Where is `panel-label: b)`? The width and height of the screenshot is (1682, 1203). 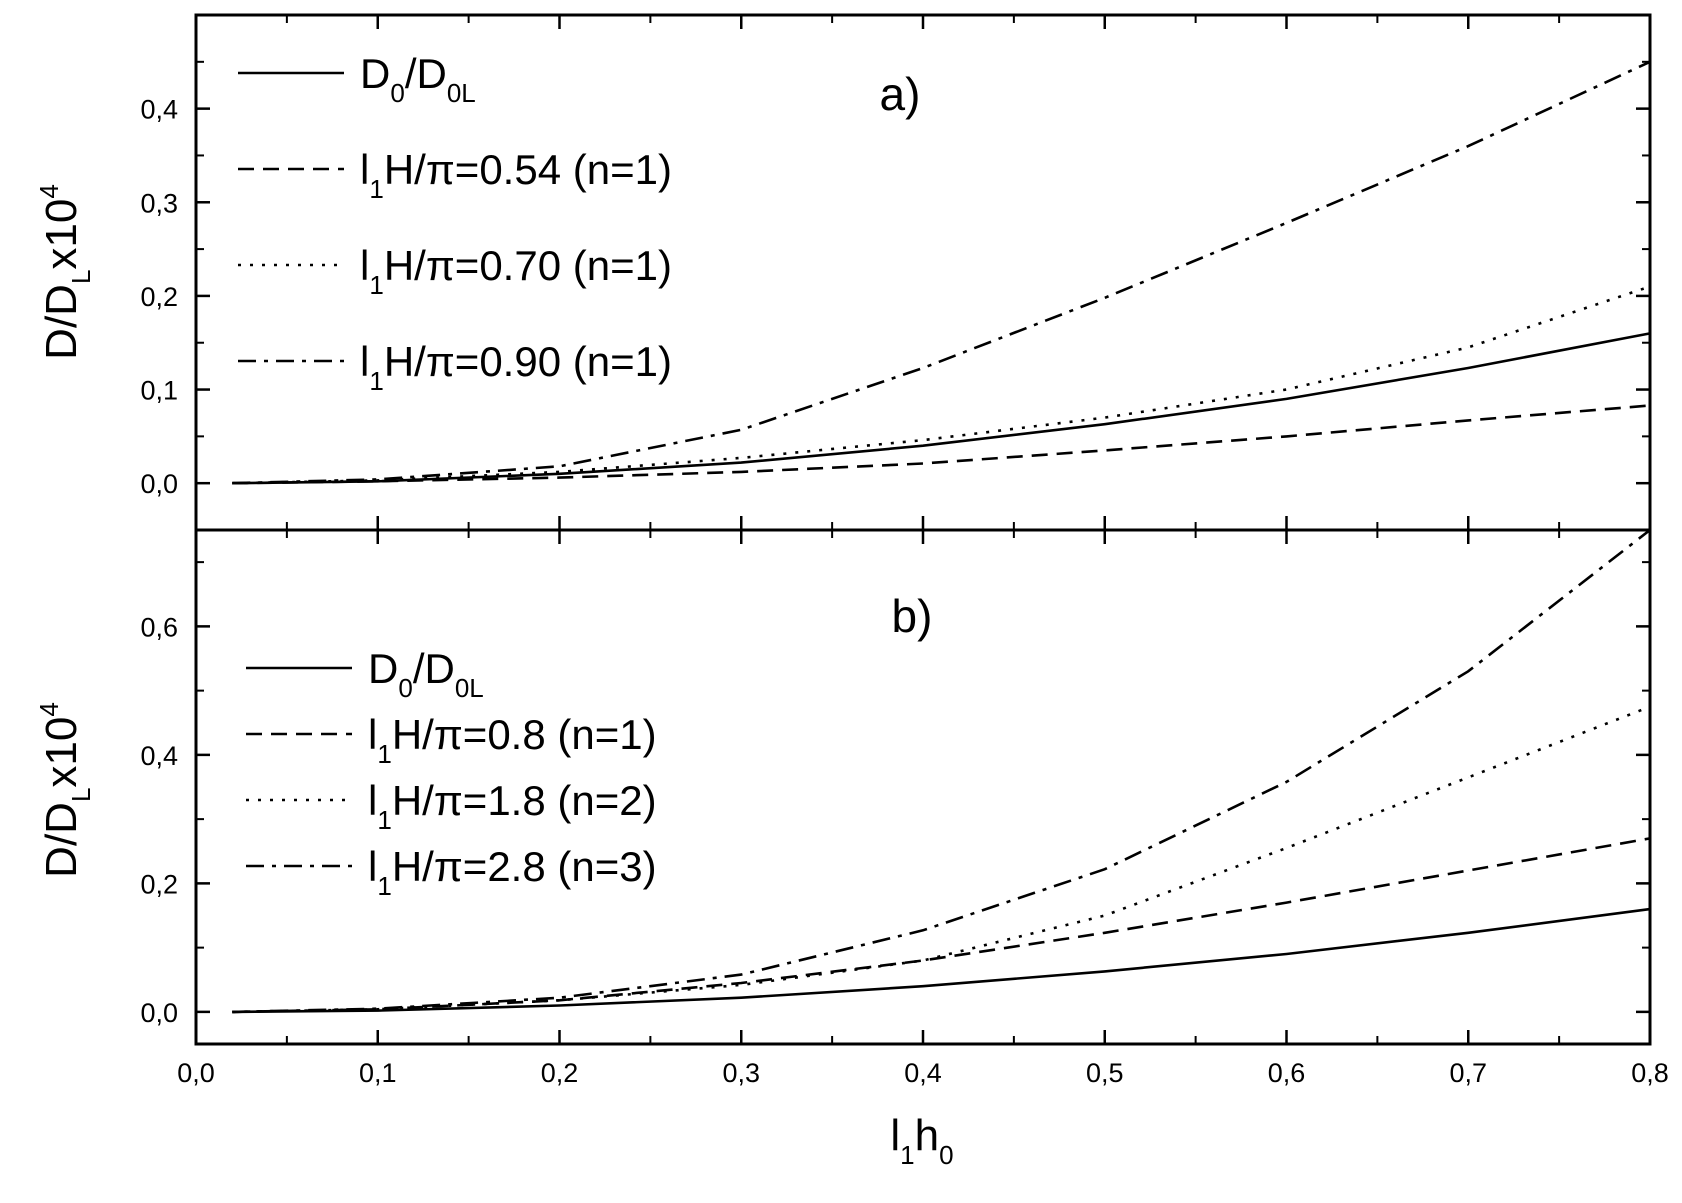 panel-label: b) is located at coordinates (912, 616).